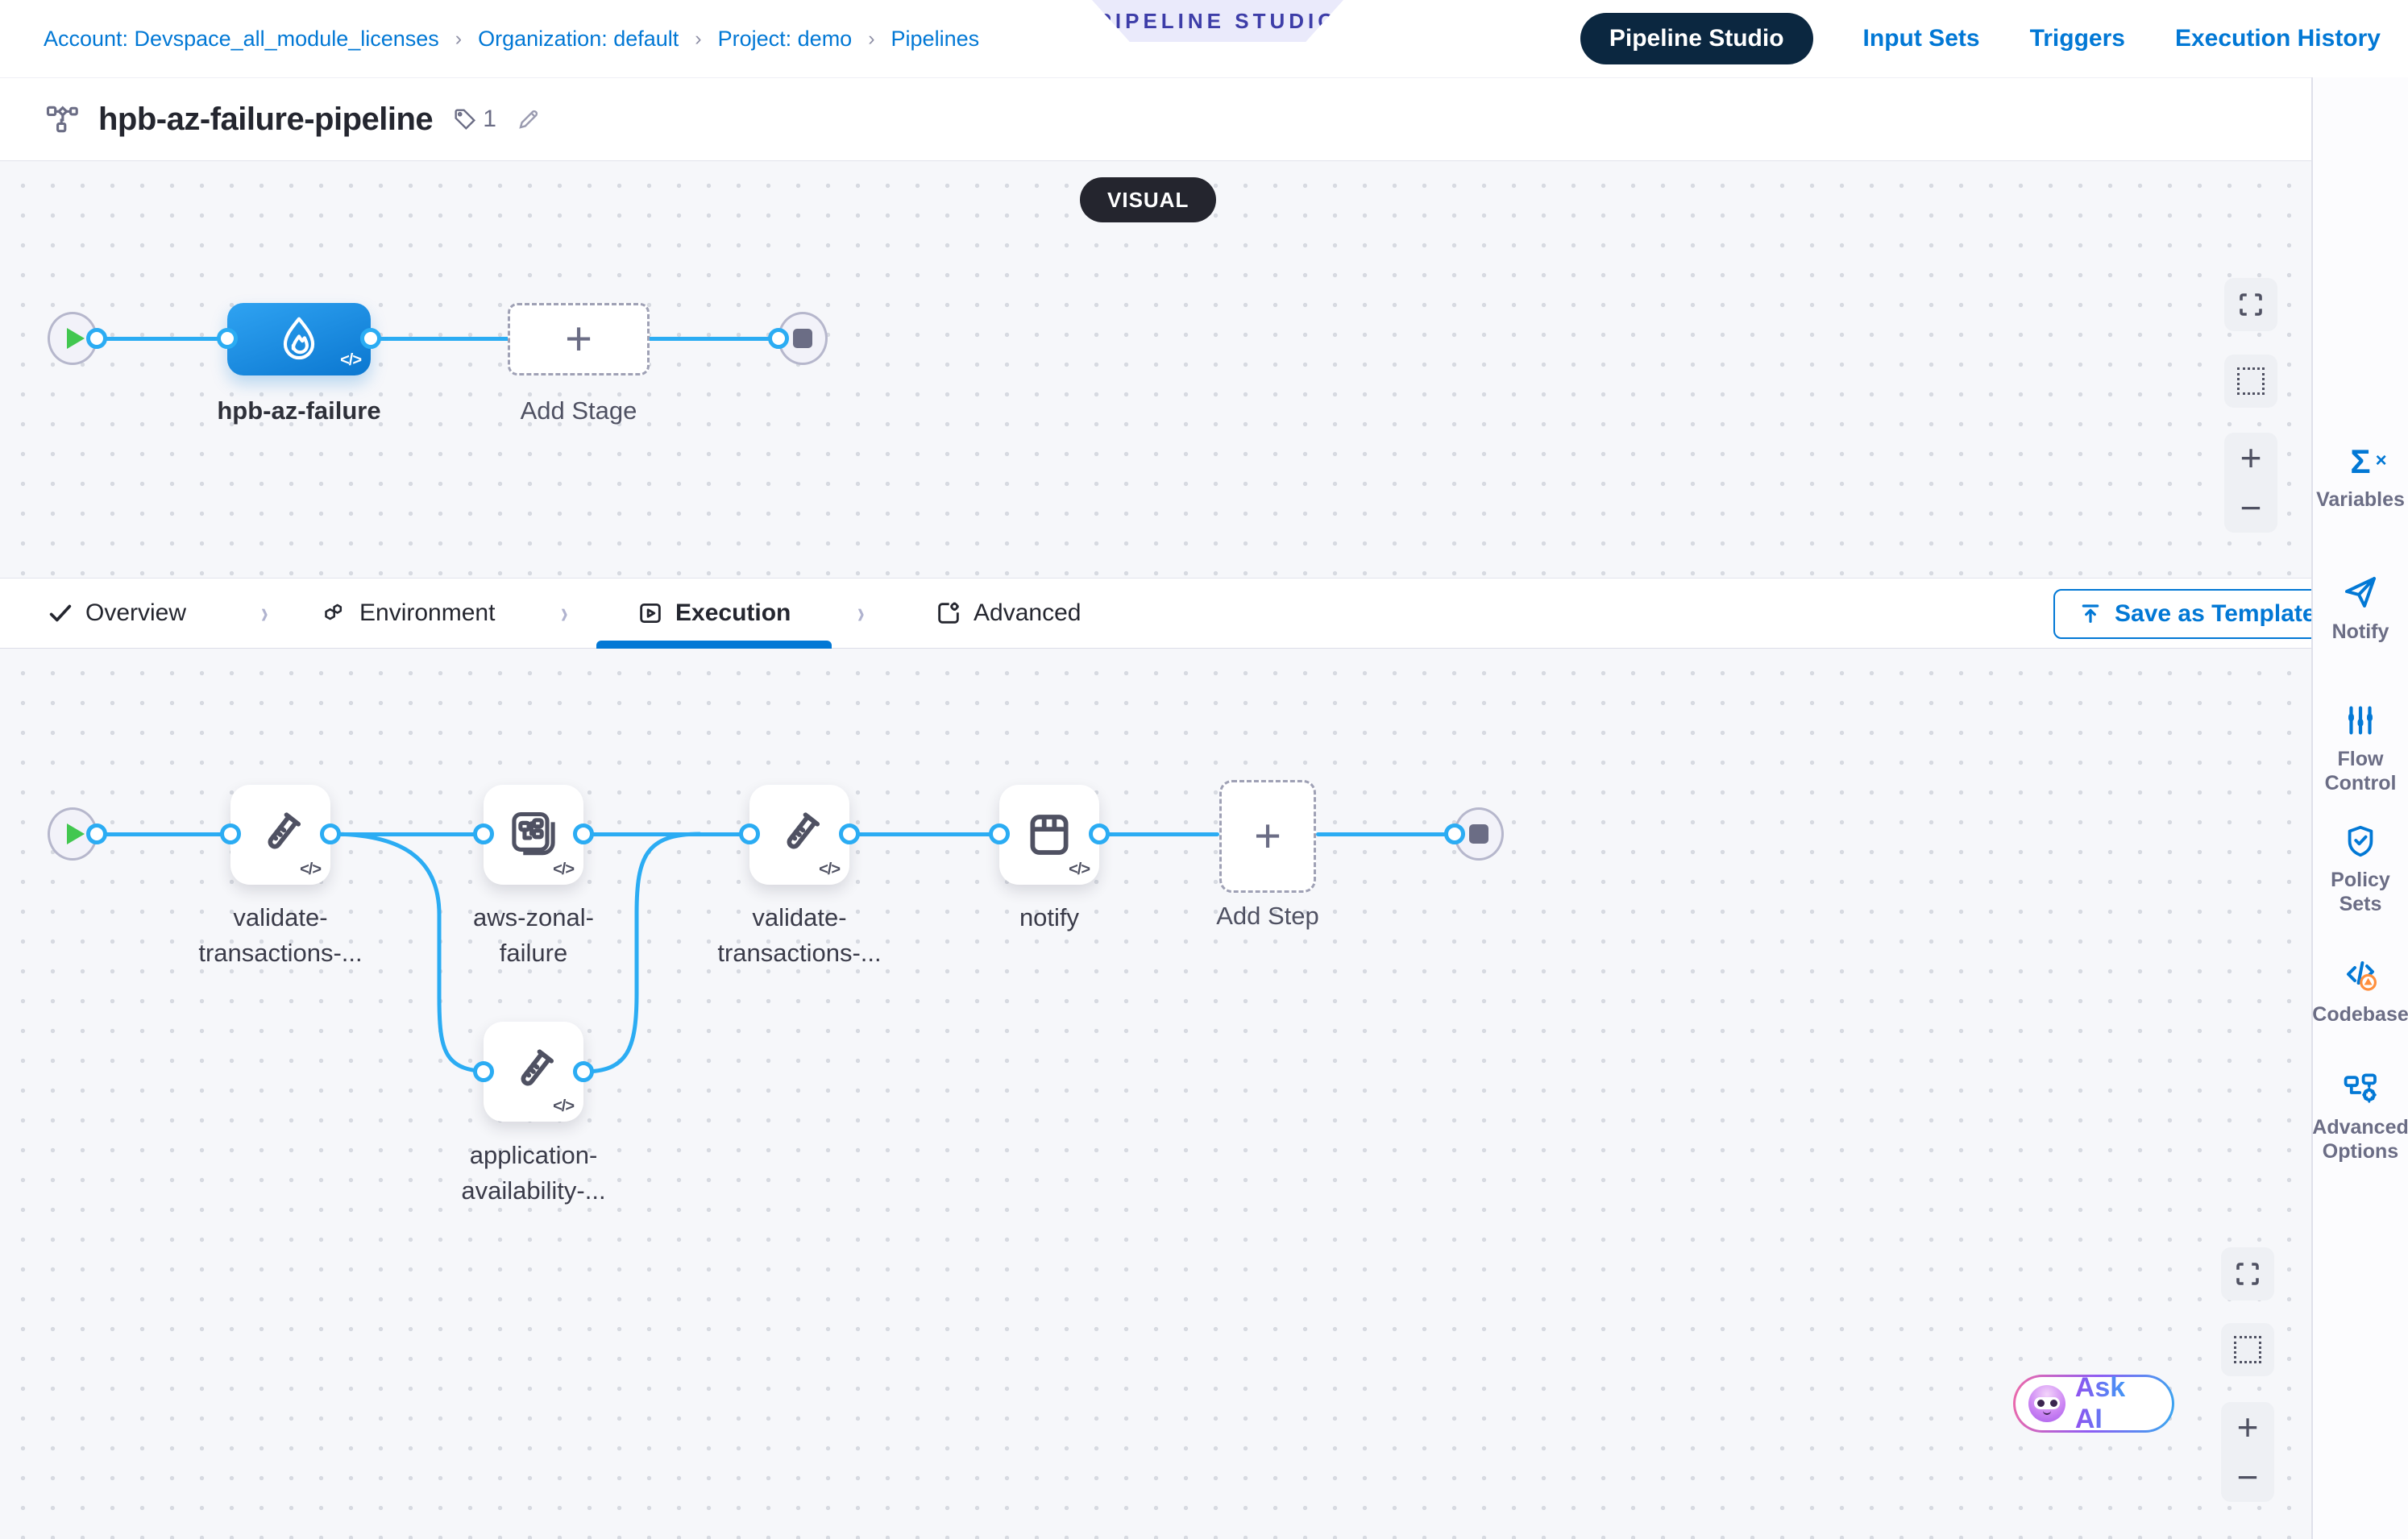 The height and width of the screenshot is (1539, 2408). I want to click on nav-triggers: Triggers, so click(2077, 38).